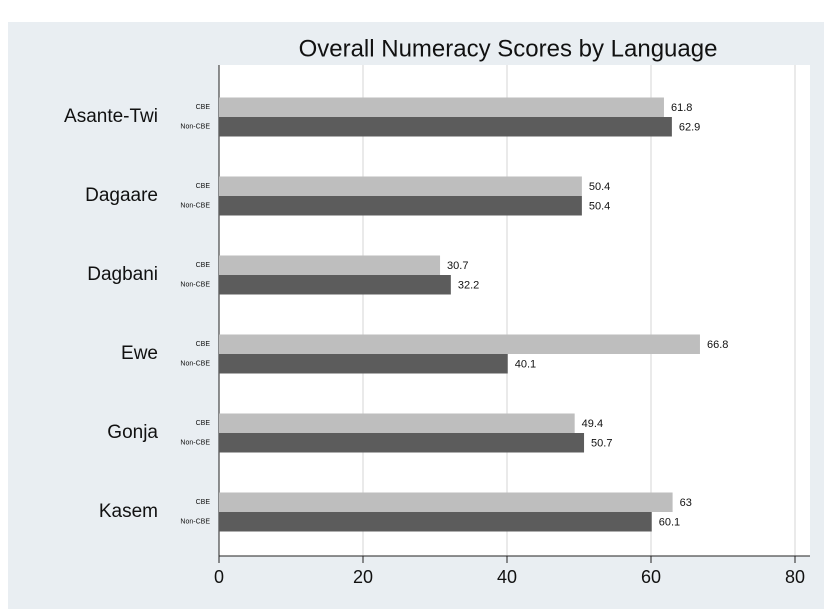 This screenshot has height=609, width=824. Describe the element at coordinates (651, 577) in the screenshot. I see `x-tick-label: 60` at that location.